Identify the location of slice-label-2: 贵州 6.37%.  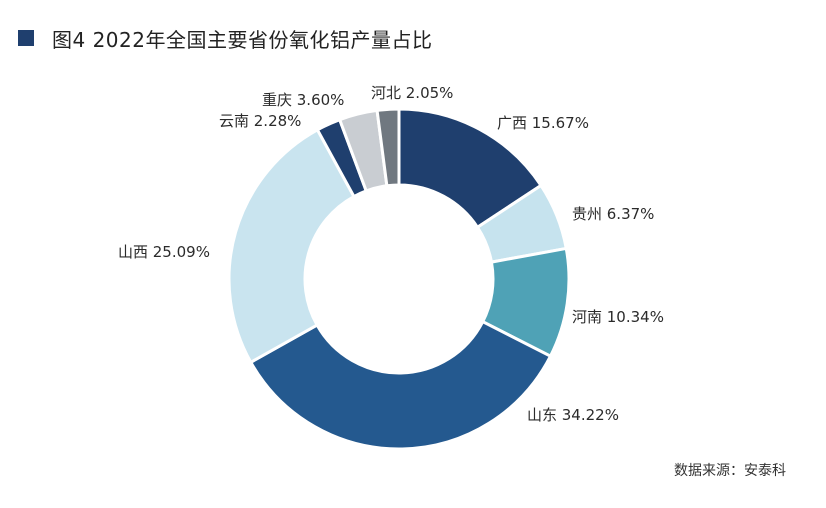
(613, 214).